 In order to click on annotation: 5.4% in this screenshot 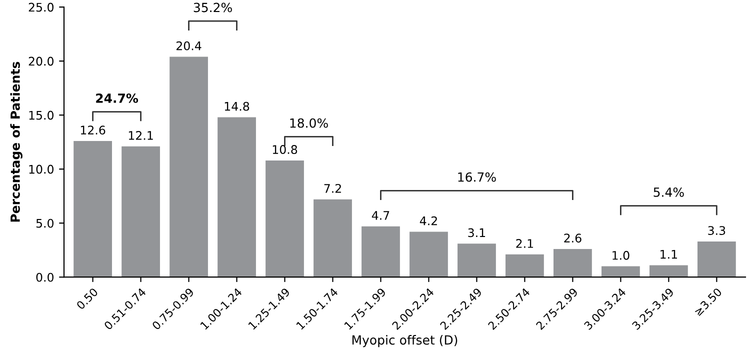, I will do `click(669, 192)`.